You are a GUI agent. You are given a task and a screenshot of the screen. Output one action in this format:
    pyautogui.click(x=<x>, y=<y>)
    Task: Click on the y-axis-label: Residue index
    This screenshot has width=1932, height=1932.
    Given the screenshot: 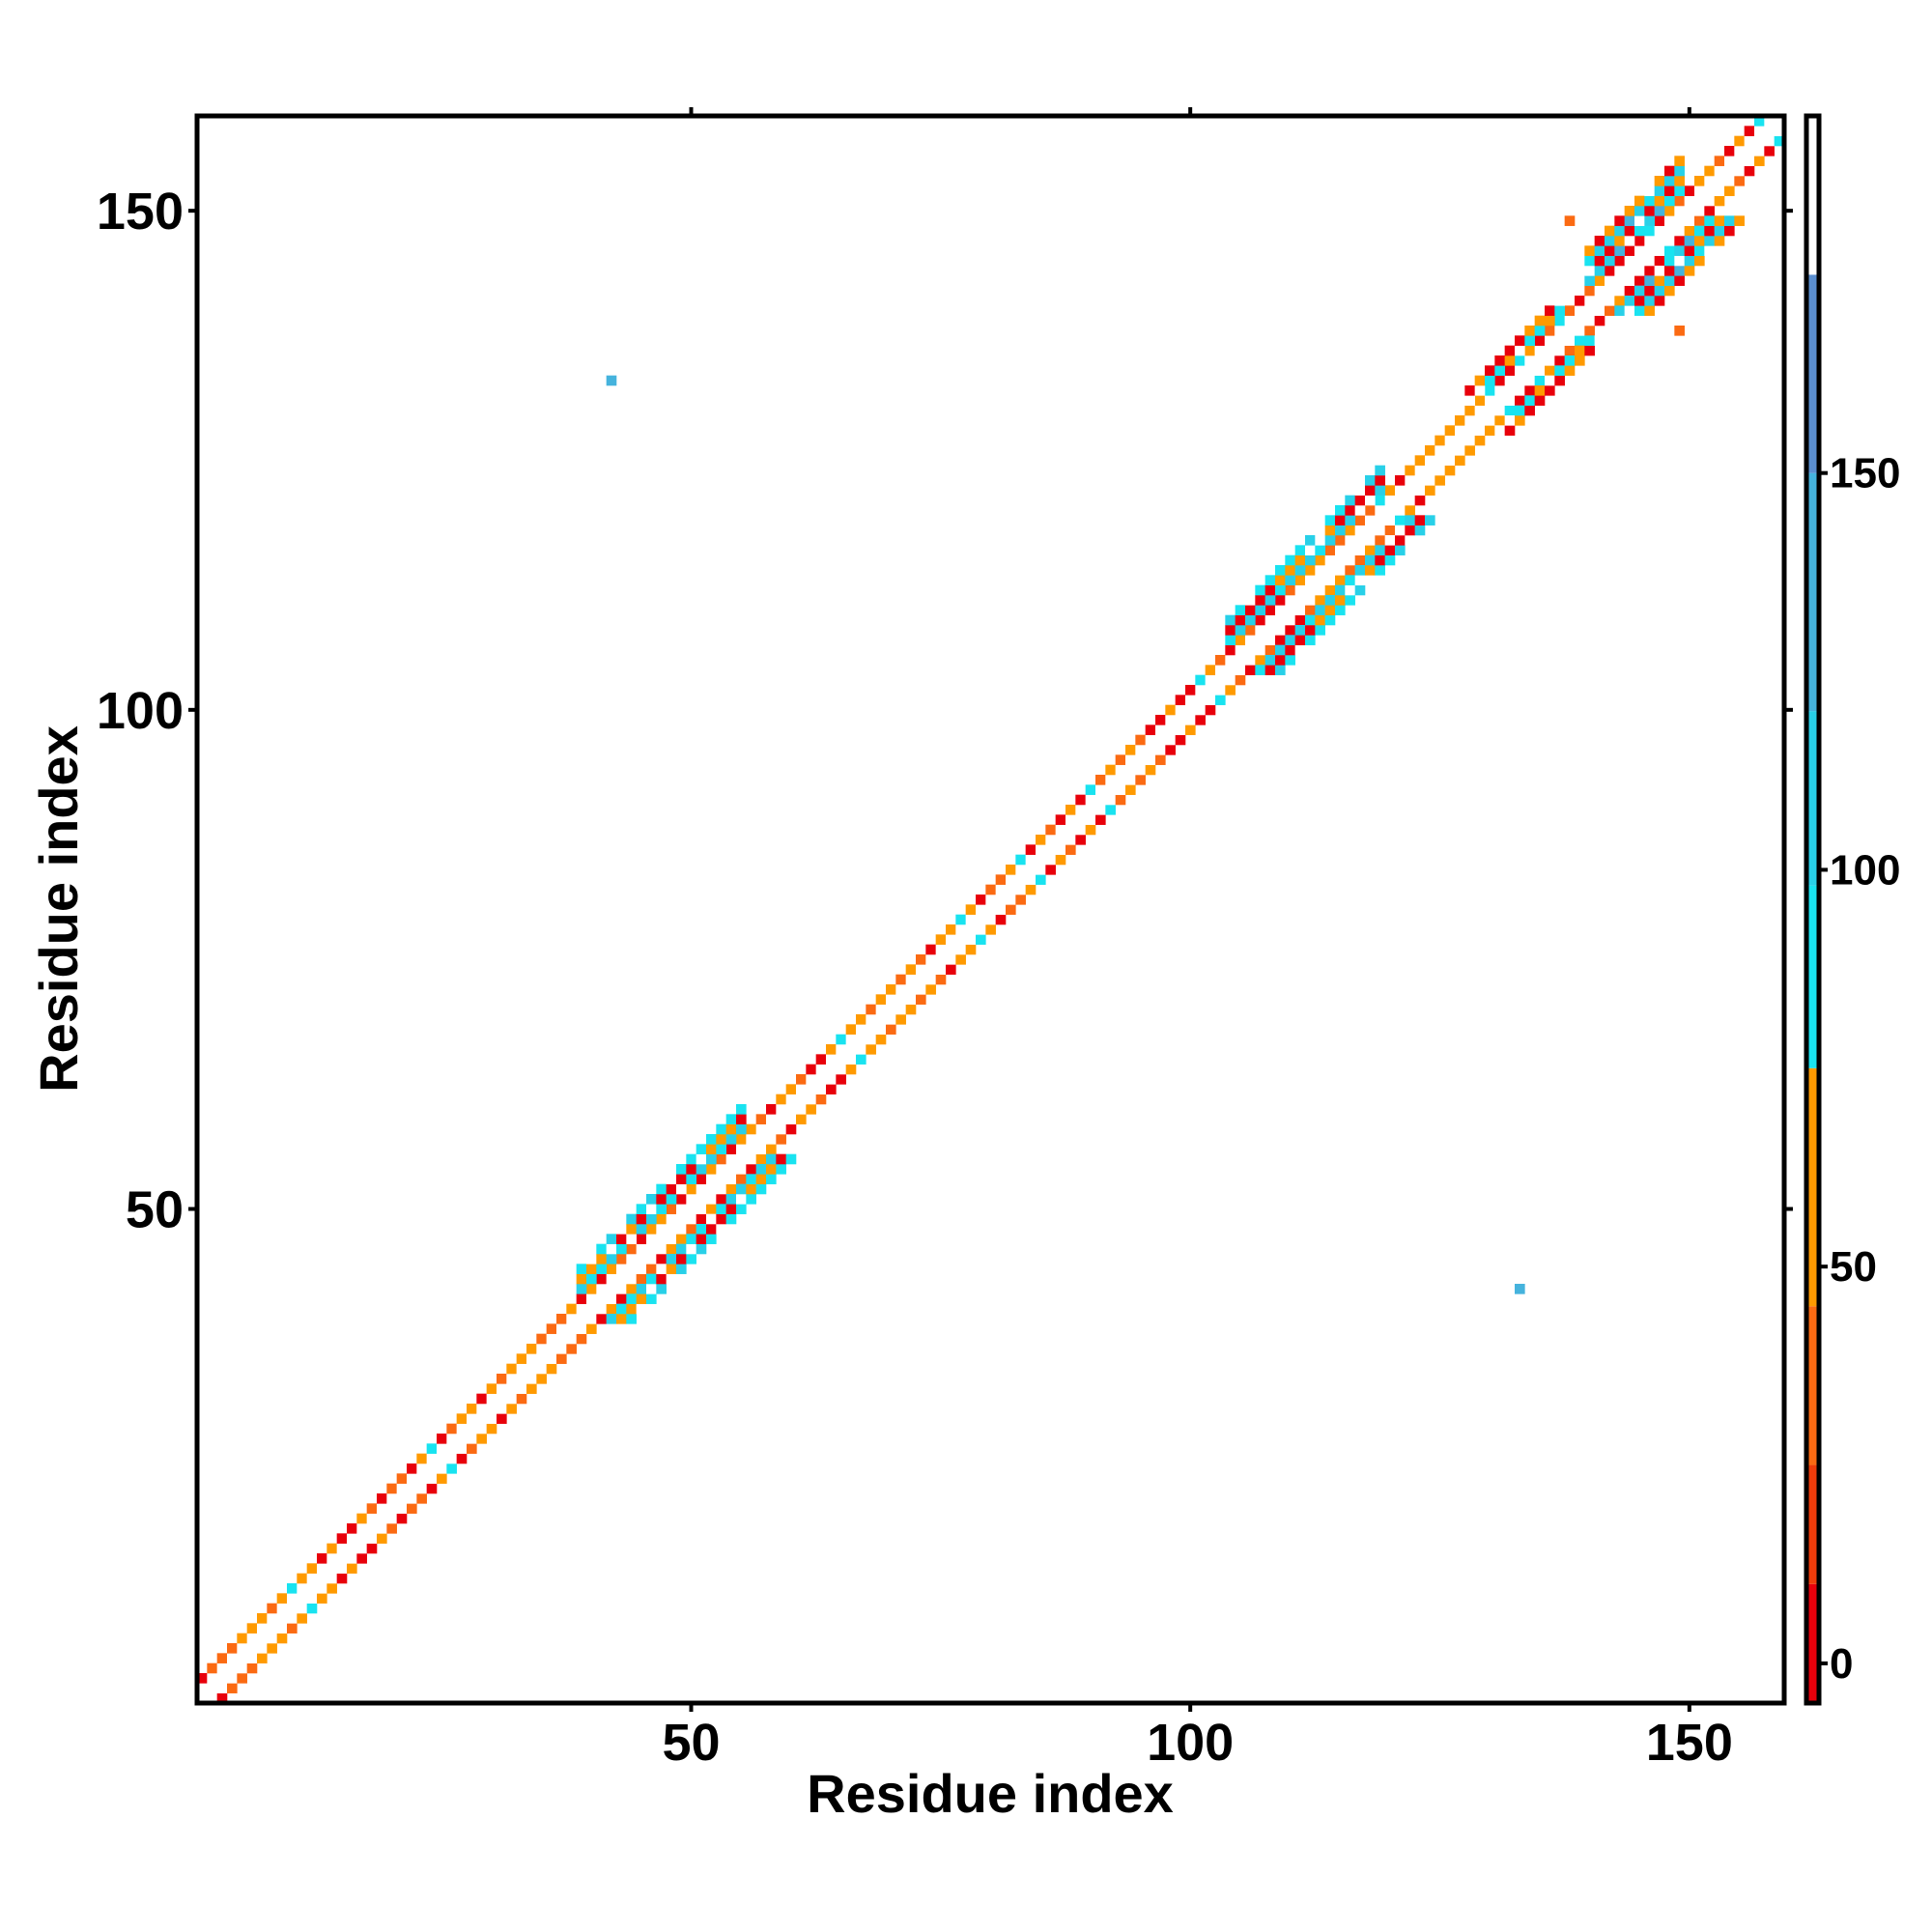 What is the action you would take?
    pyautogui.click(x=58, y=909)
    